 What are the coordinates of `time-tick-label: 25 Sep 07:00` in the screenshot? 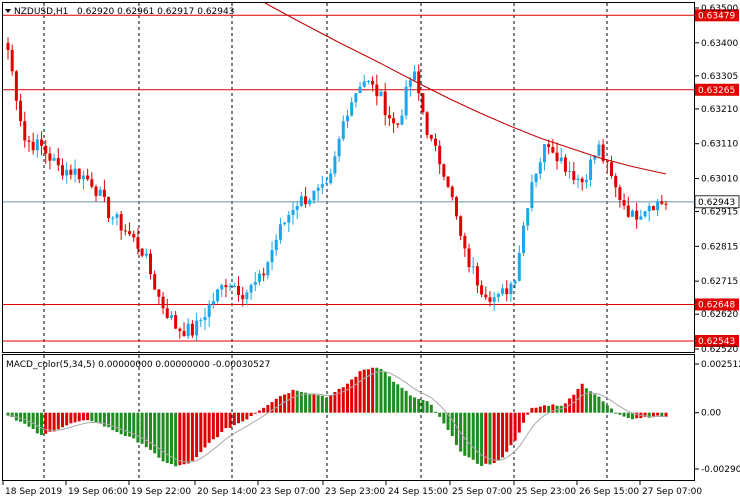 It's located at (482, 492).